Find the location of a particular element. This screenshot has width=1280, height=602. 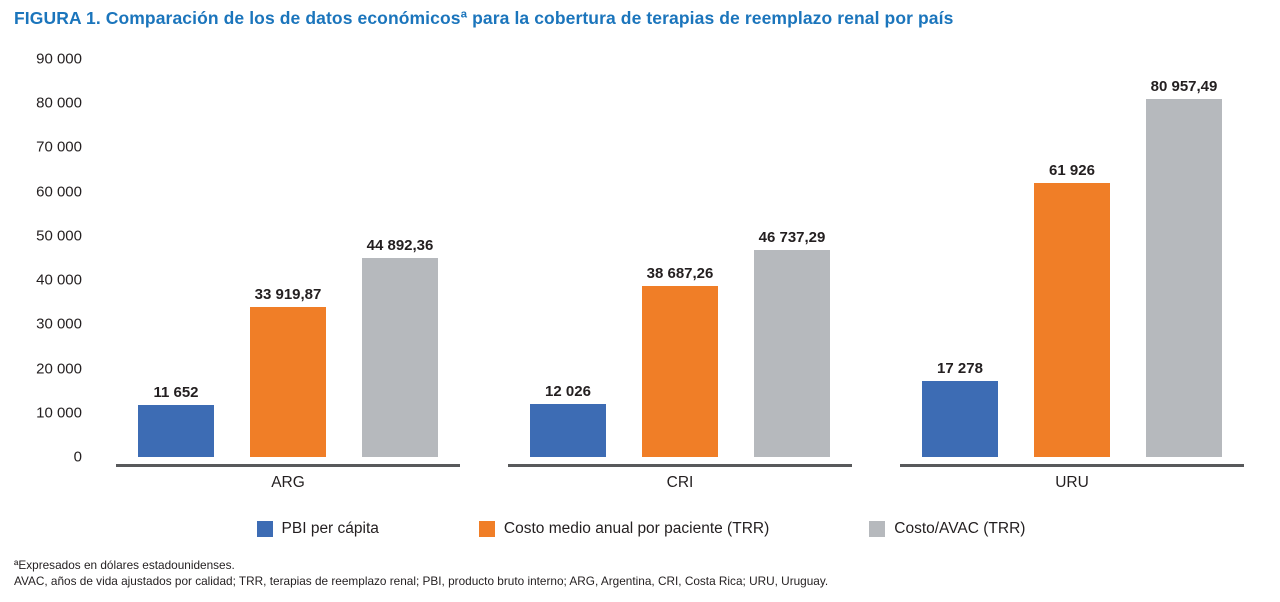

y-tick-label: 30 000 is located at coordinates (59, 324).